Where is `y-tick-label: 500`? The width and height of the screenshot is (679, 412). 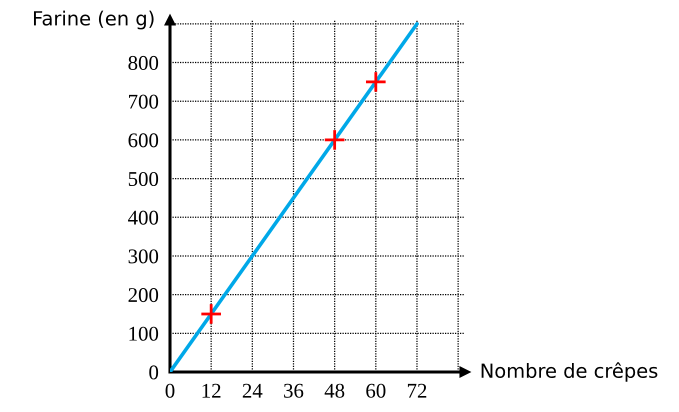
y-tick-label: 500 is located at coordinates (143, 179).